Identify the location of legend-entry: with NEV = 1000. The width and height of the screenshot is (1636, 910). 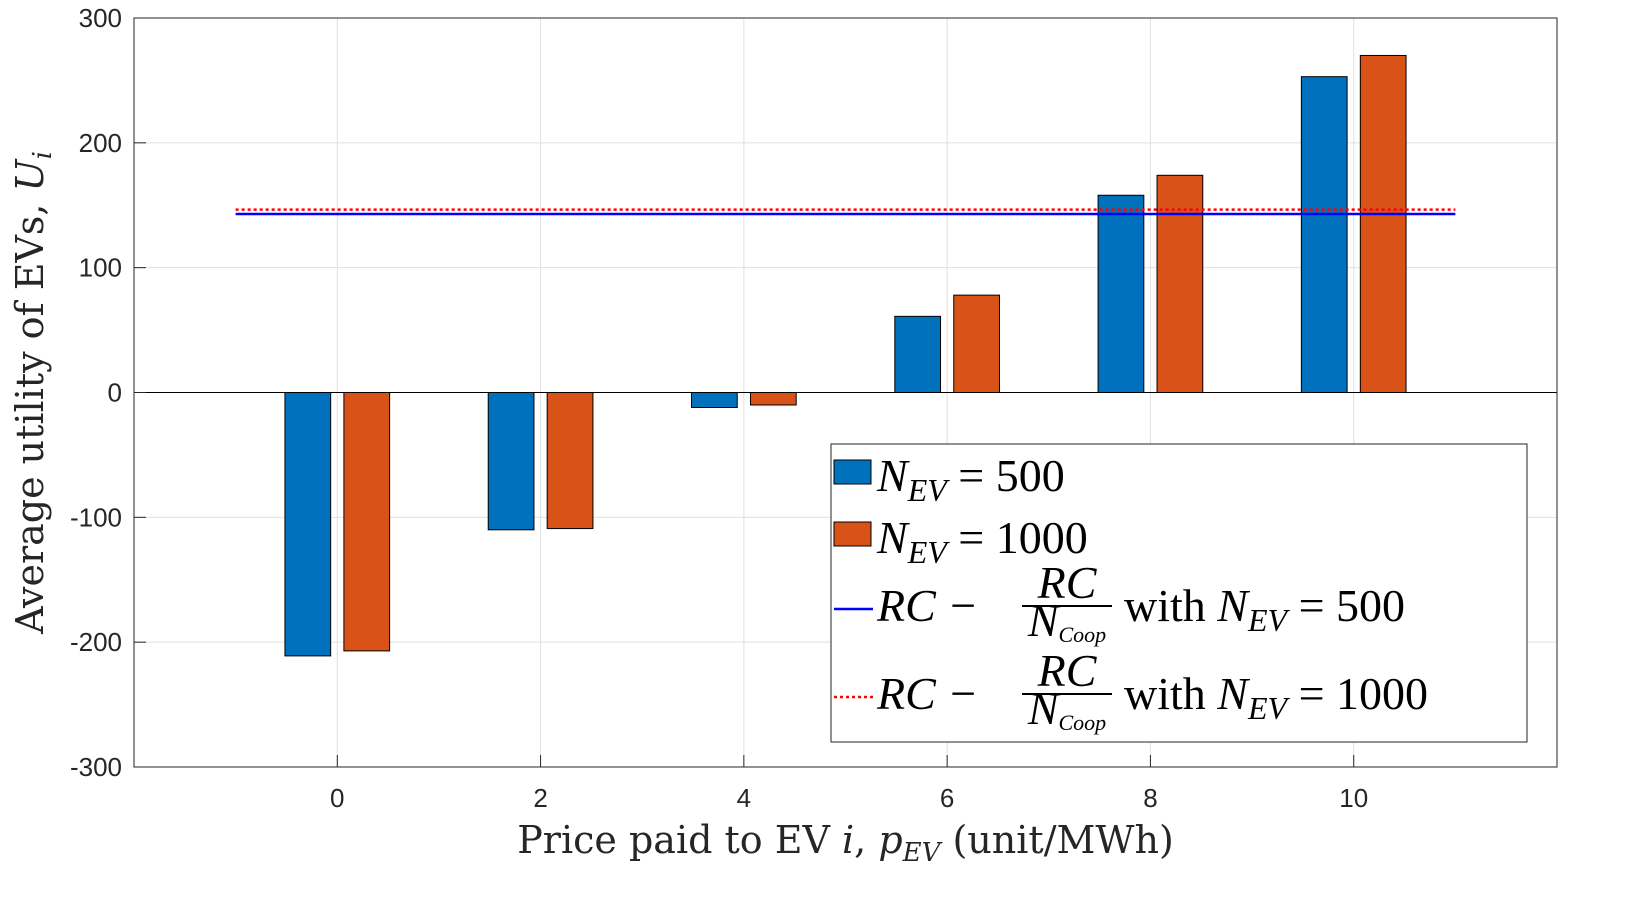
(1276, 697).